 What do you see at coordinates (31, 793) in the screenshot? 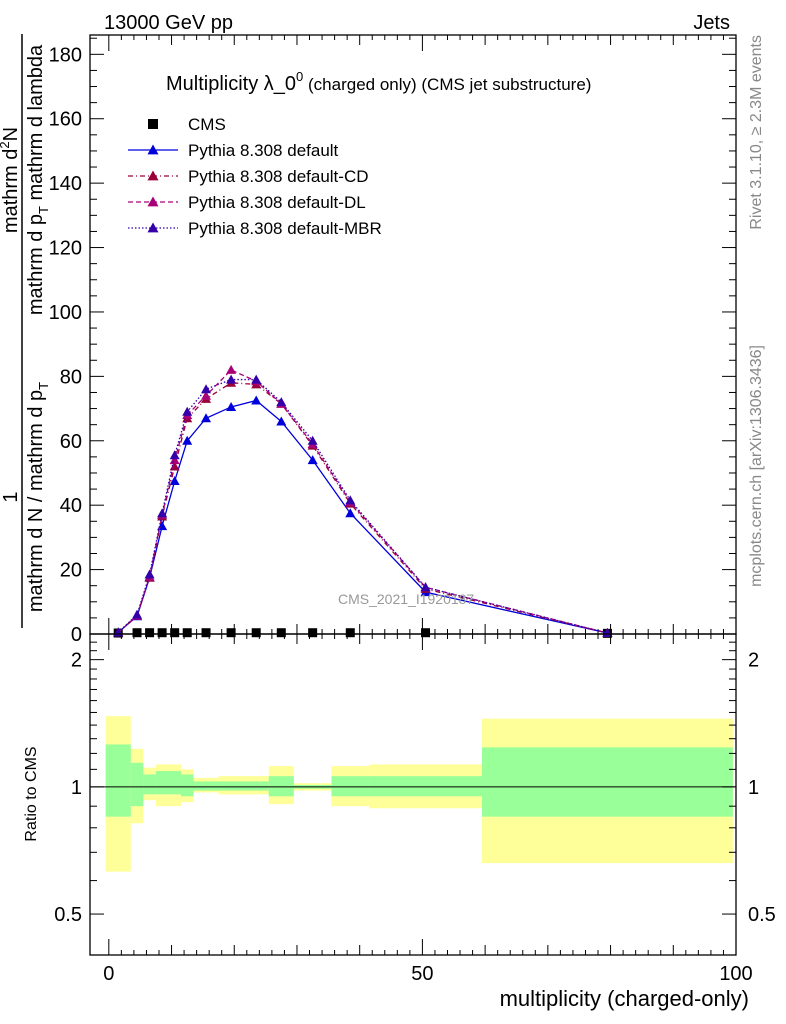
I see `ratio-y-axis-label: Ratio to CMS` at bounding box center [31, 793].